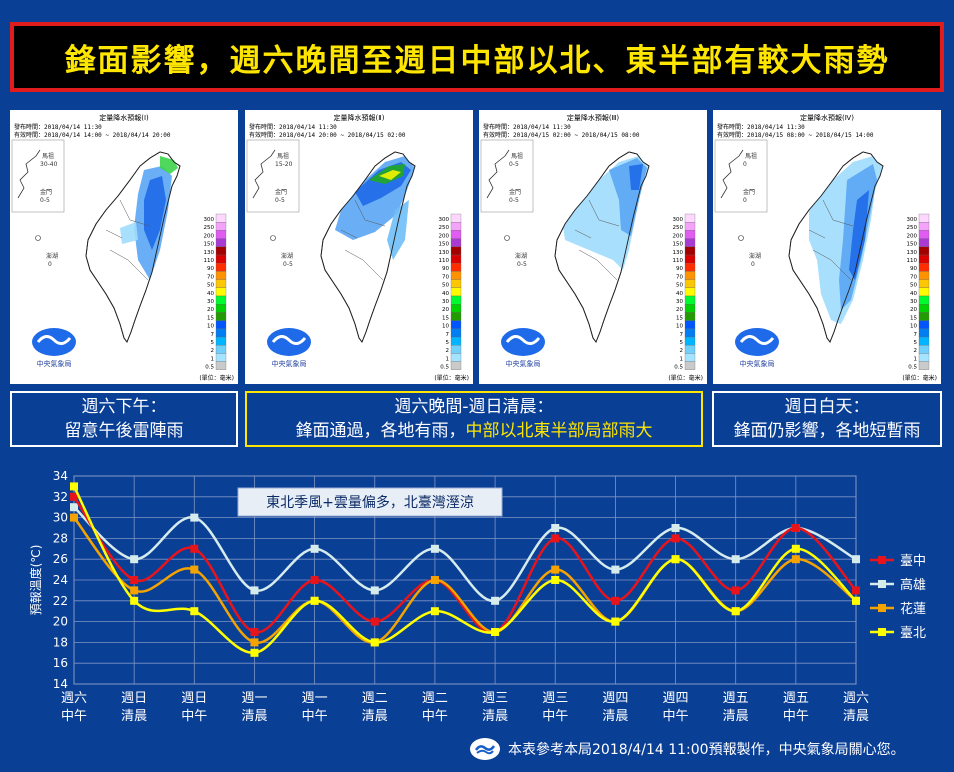  I want to click on scale-label: 0.5, so click(678, 368).